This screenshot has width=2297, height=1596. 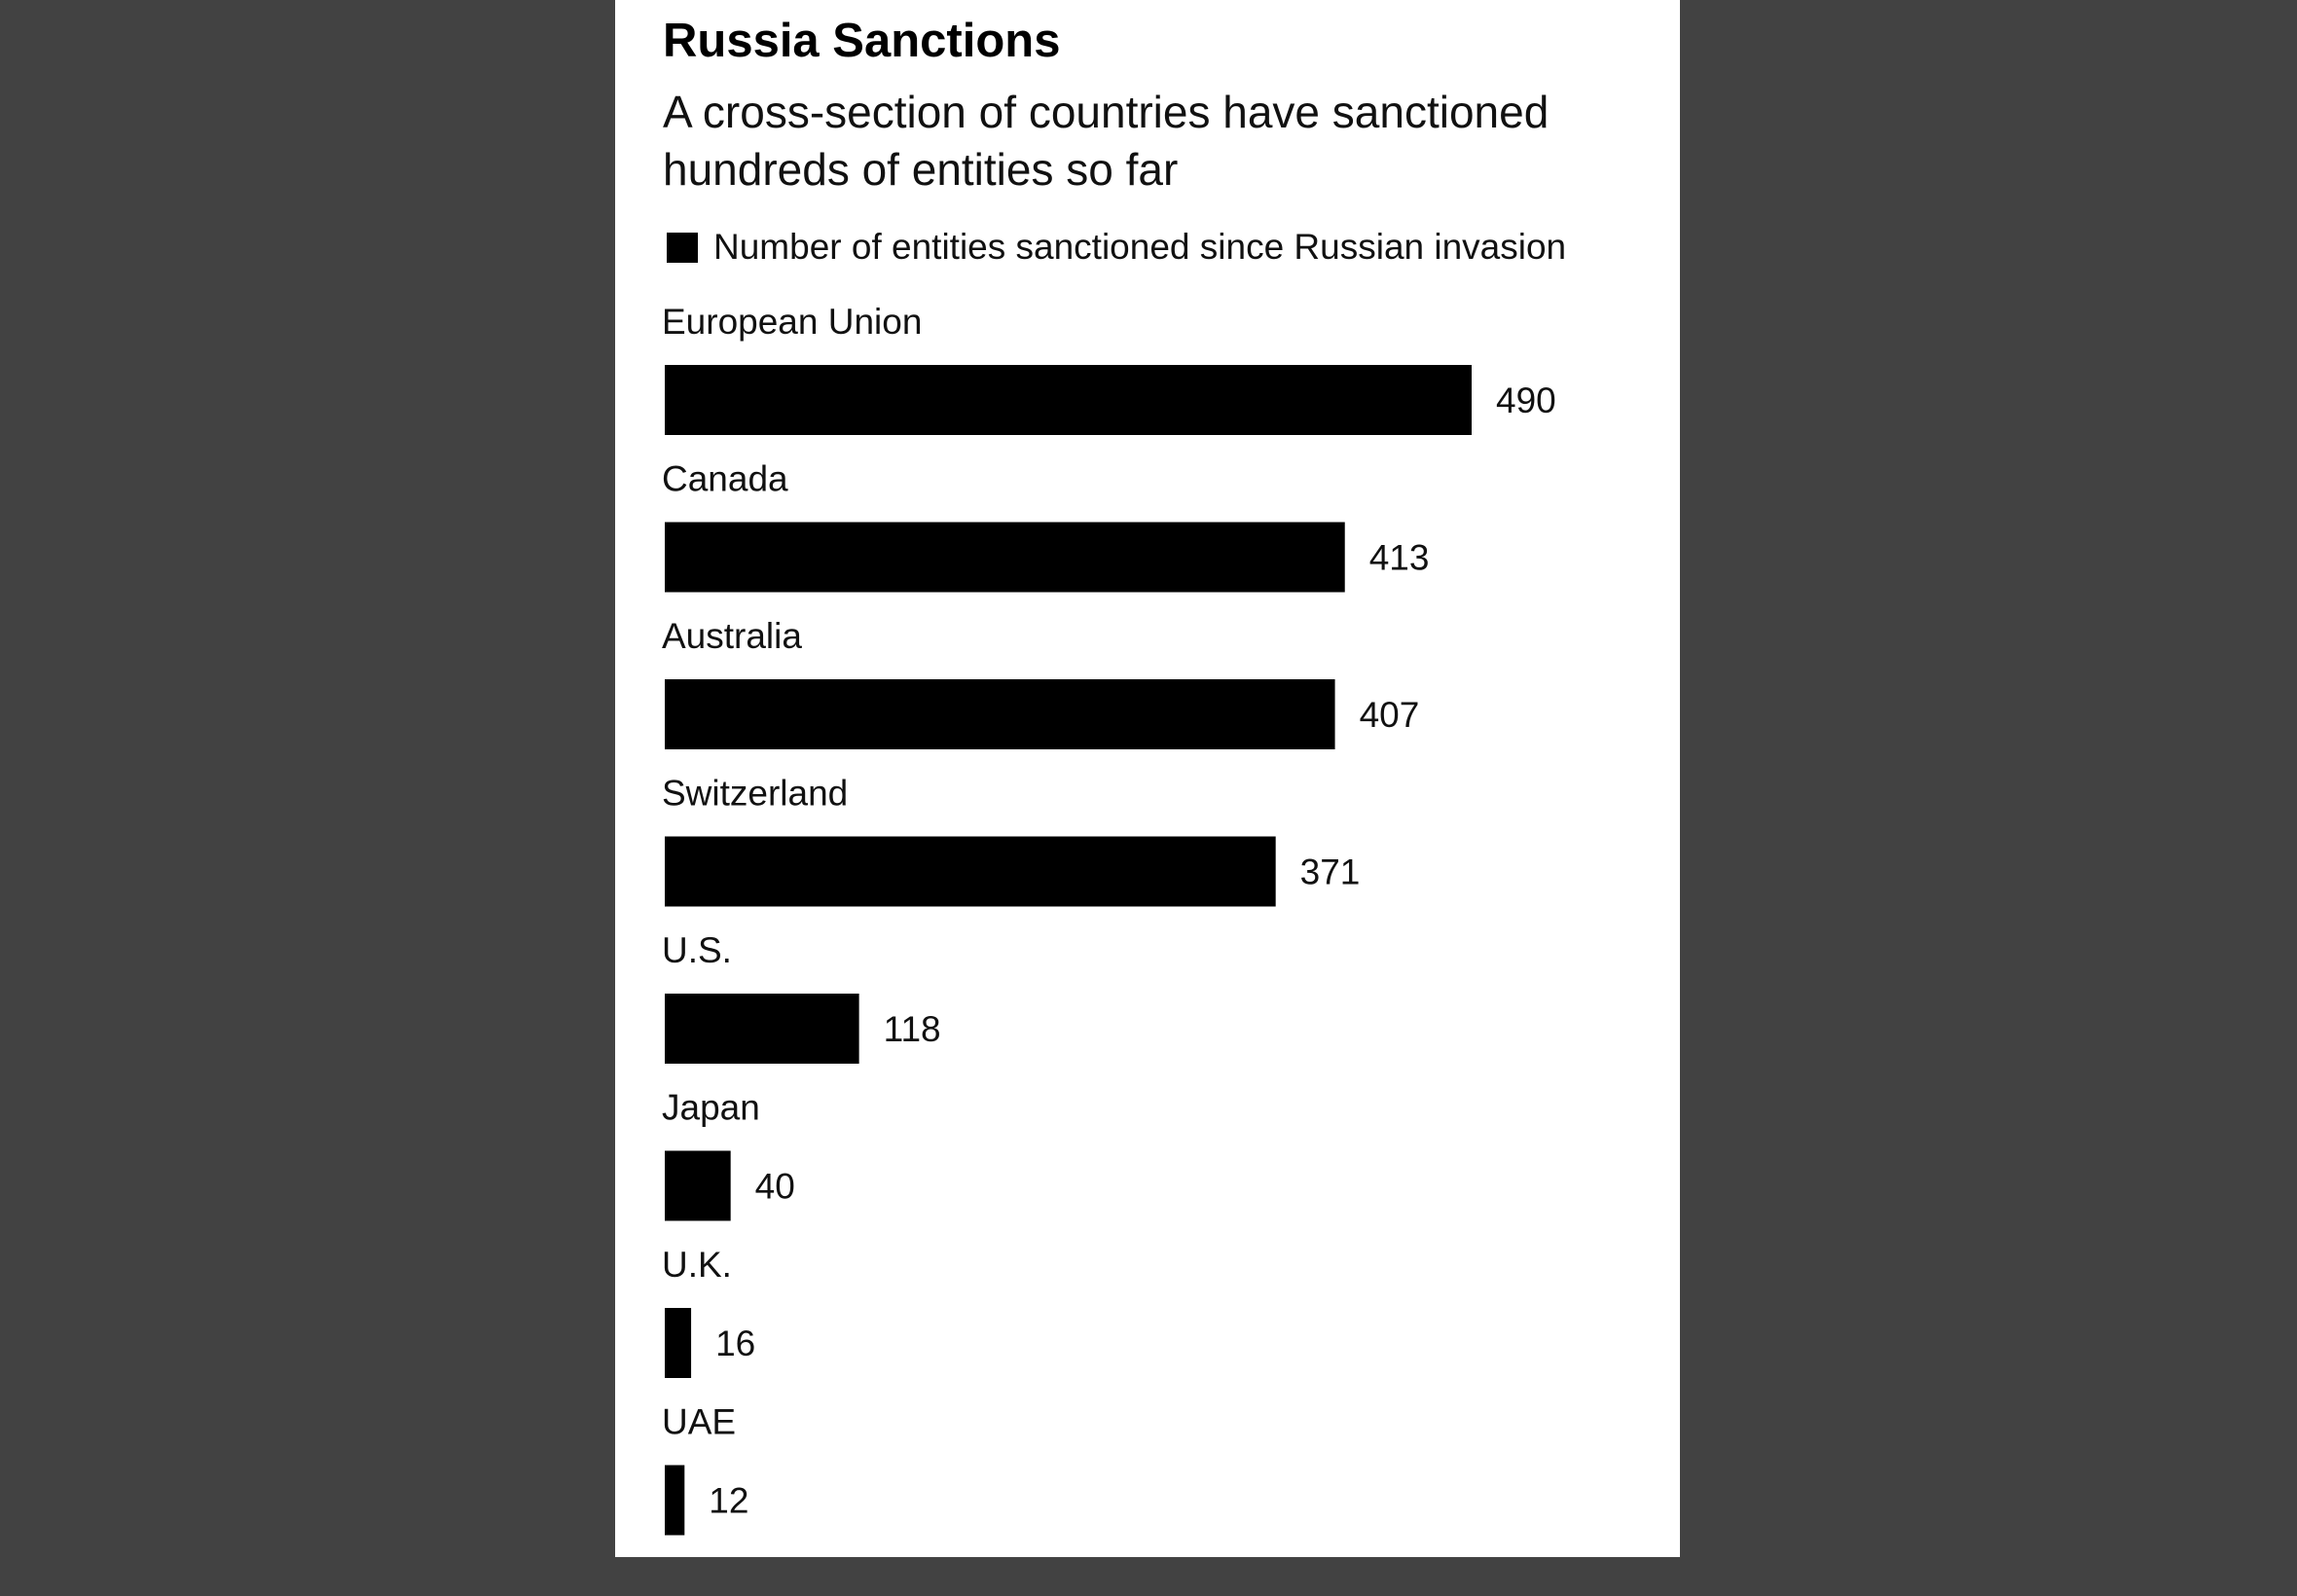 I want to click on value-label: 12, so click(x=728, y=1501).